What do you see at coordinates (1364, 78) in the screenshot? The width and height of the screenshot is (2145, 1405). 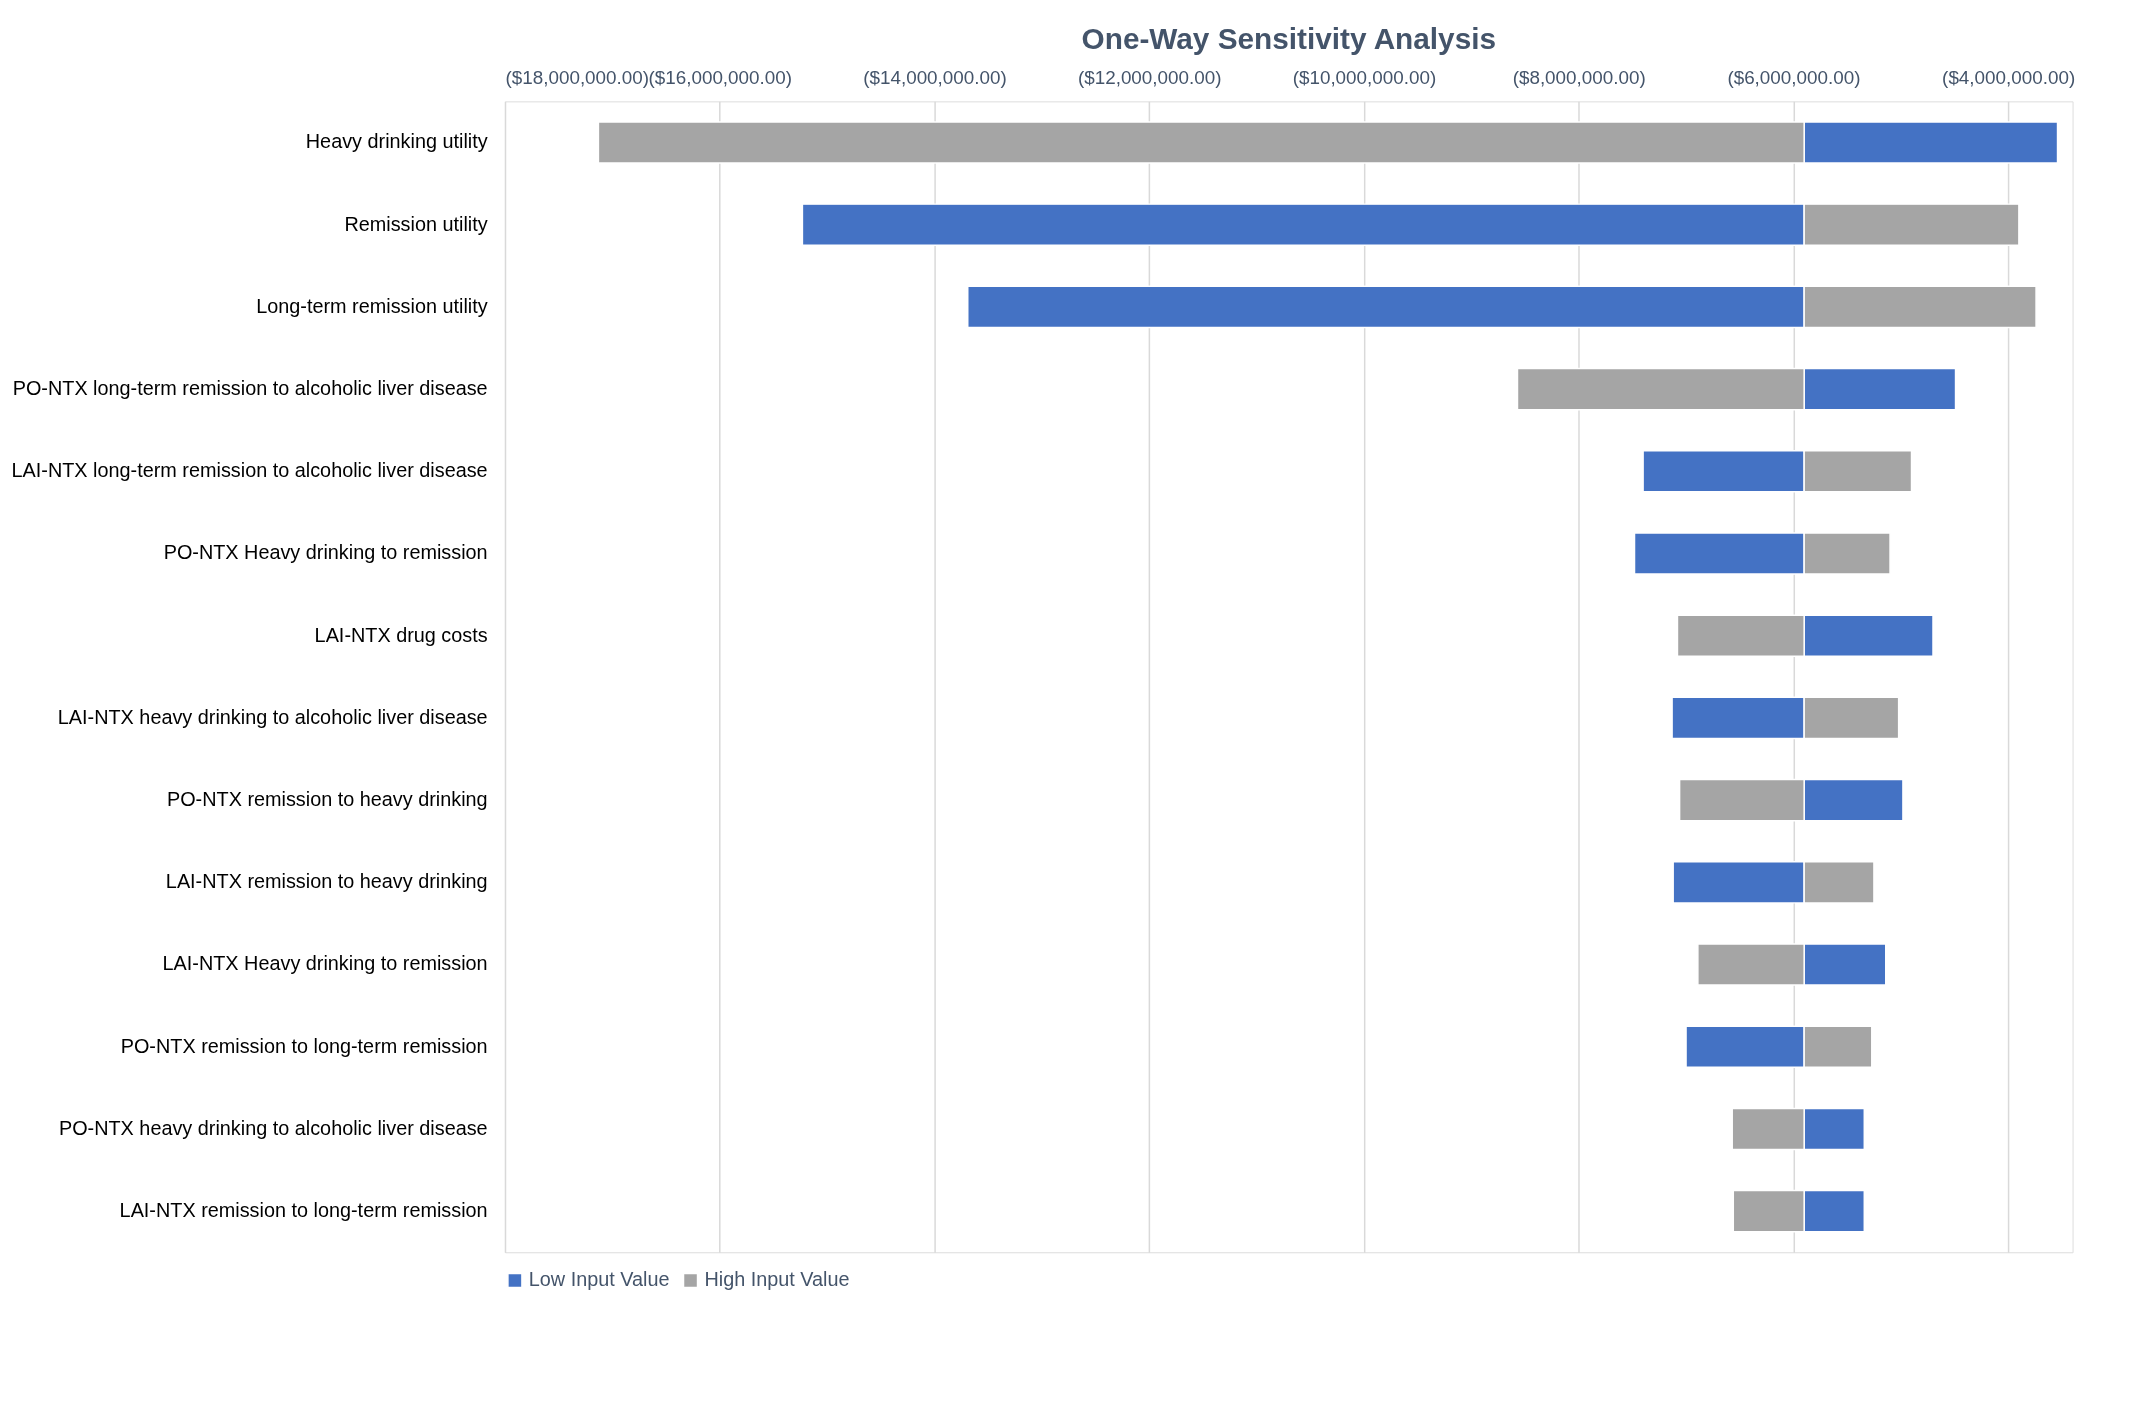 I see `x-tick-label: ($10,000,000.00)` at bounding box center [1364, 78].